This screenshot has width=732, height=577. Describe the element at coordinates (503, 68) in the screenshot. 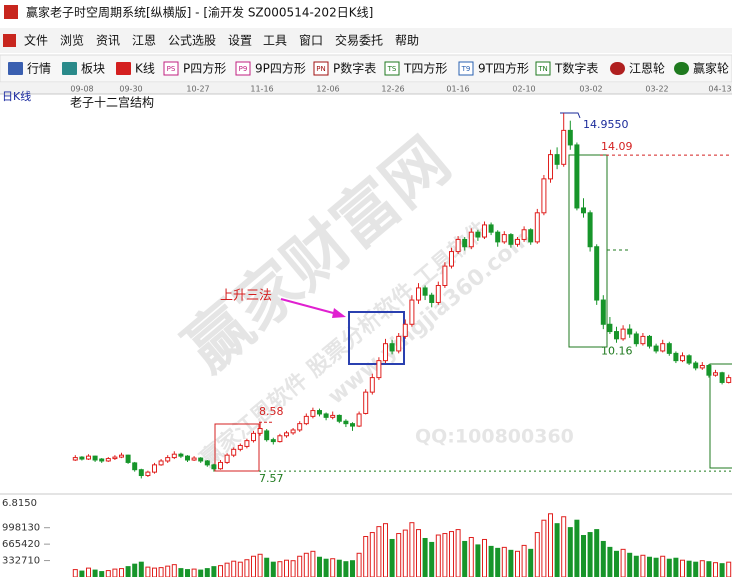

I see `toolbar-item: 9T四方形` at that location.